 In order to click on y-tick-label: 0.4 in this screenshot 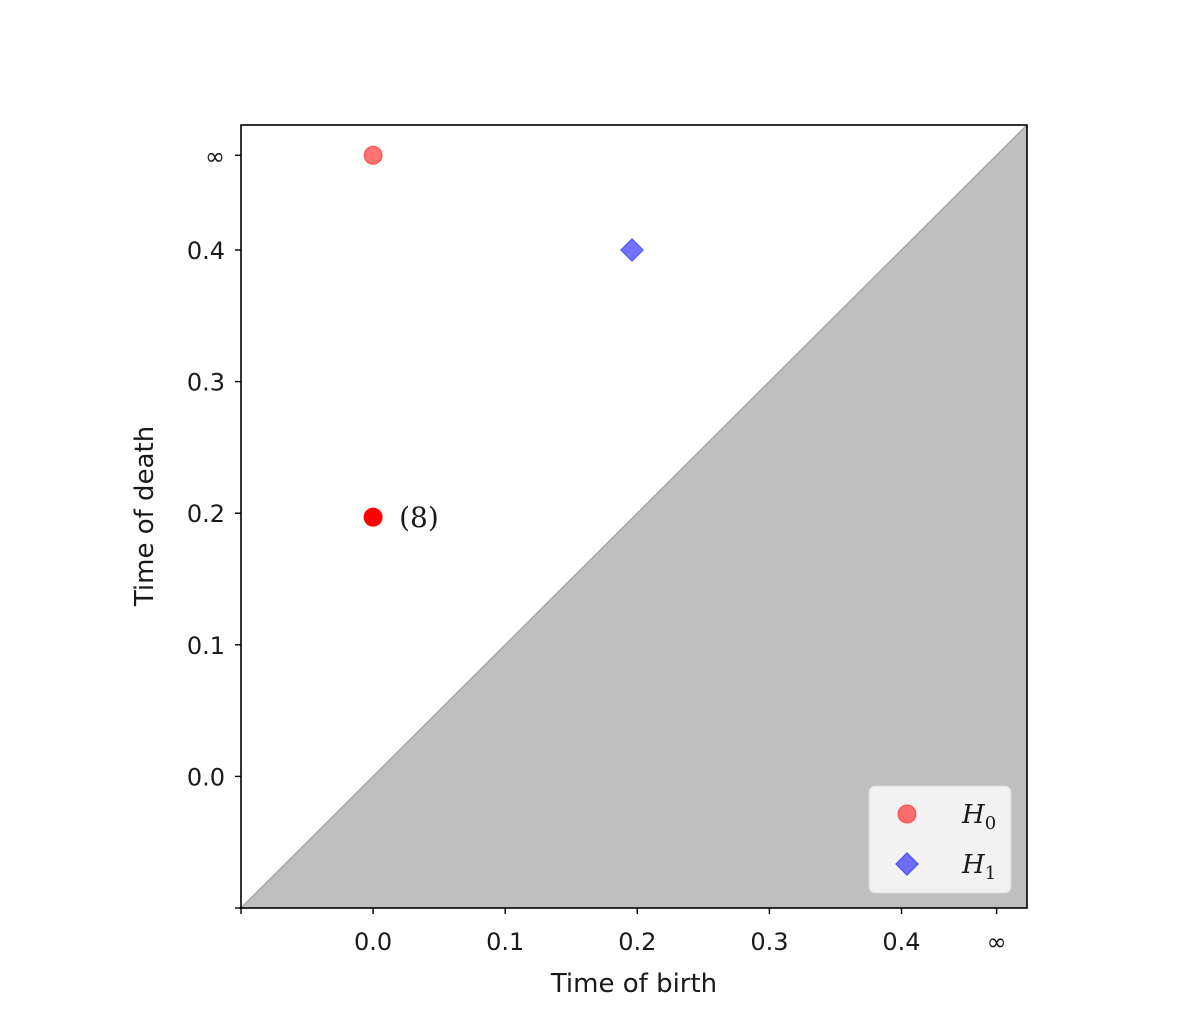, I will do `click(206, 251)`.